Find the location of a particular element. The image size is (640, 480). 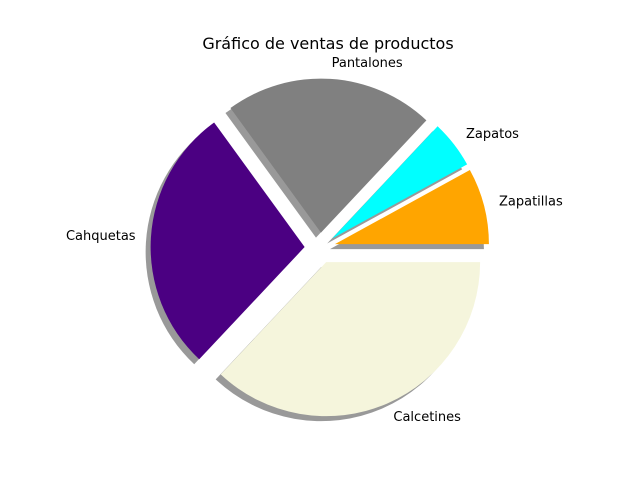

slice-label-pantalones: Pantalones is located at coordinates (367, 63).